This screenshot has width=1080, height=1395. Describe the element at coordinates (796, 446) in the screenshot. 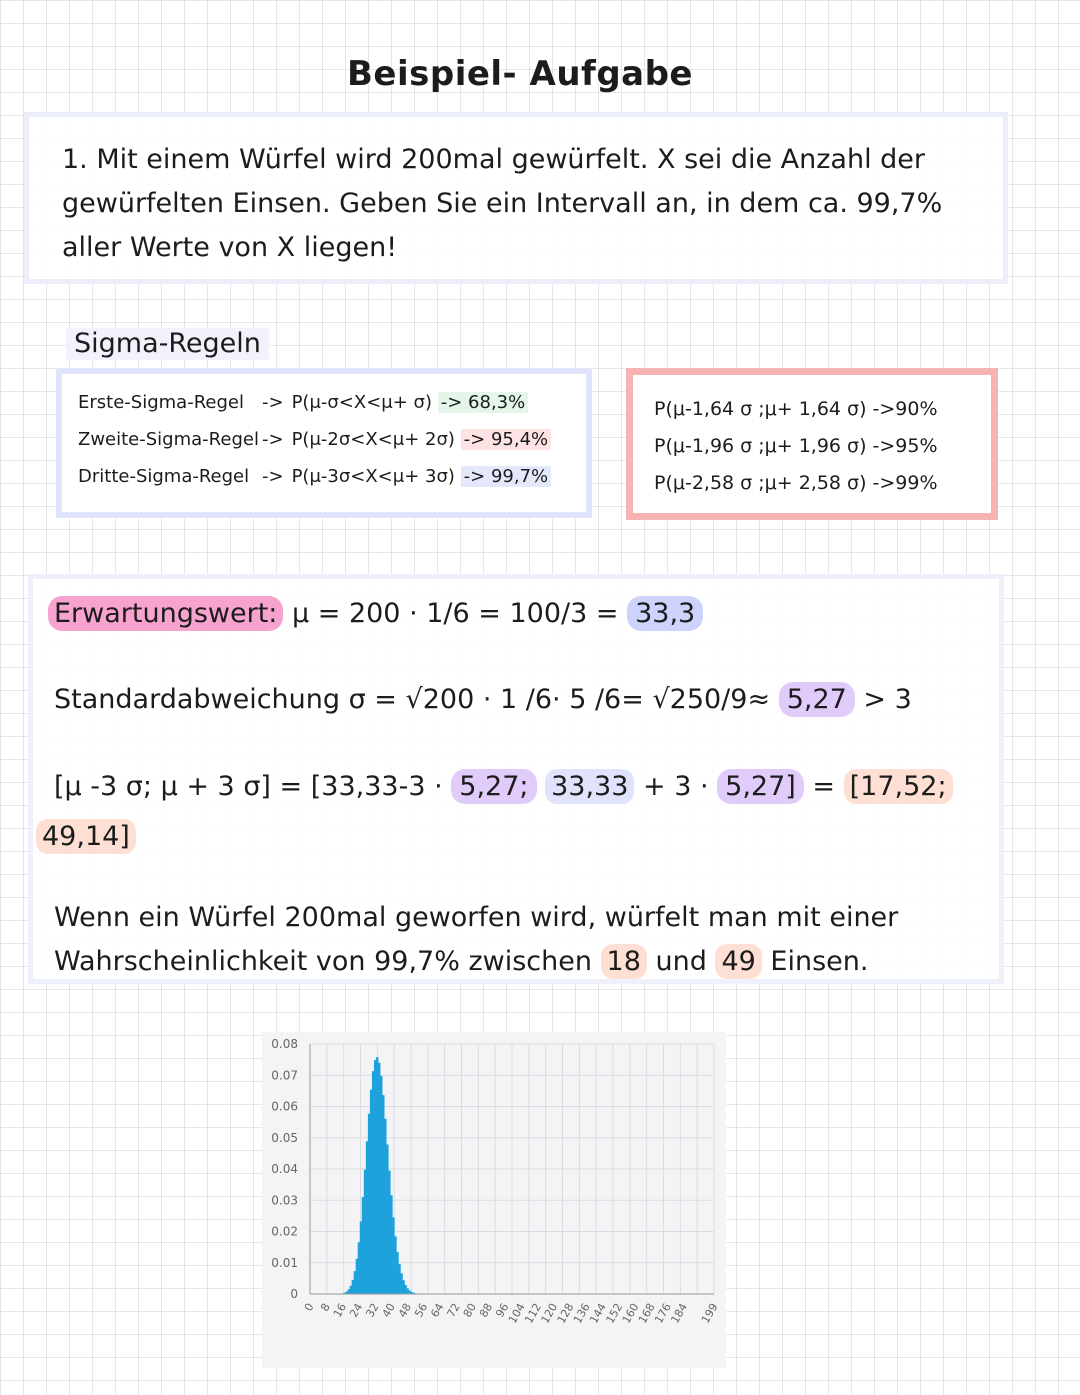

I see `confidence-rule-2: P(μ-1,96 σ ;μ+ 1,96 σ) ->95%` at that location.